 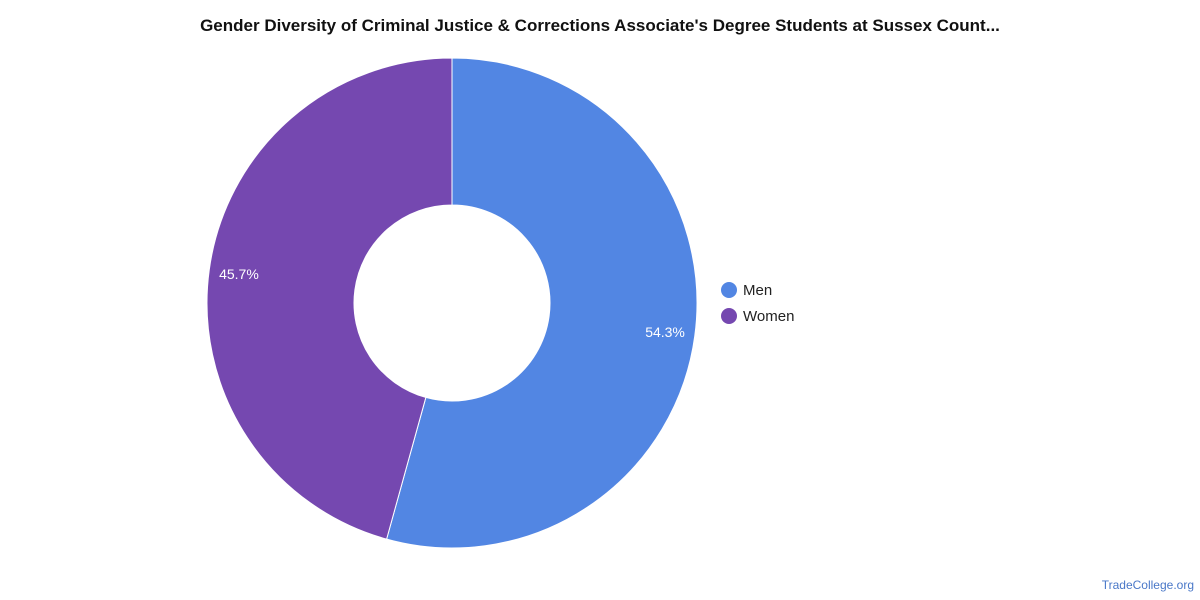 What do you see at coordinates (757, 303) in the screenshot?
I see `legend: Men Women` at bounding box center [757, 303].